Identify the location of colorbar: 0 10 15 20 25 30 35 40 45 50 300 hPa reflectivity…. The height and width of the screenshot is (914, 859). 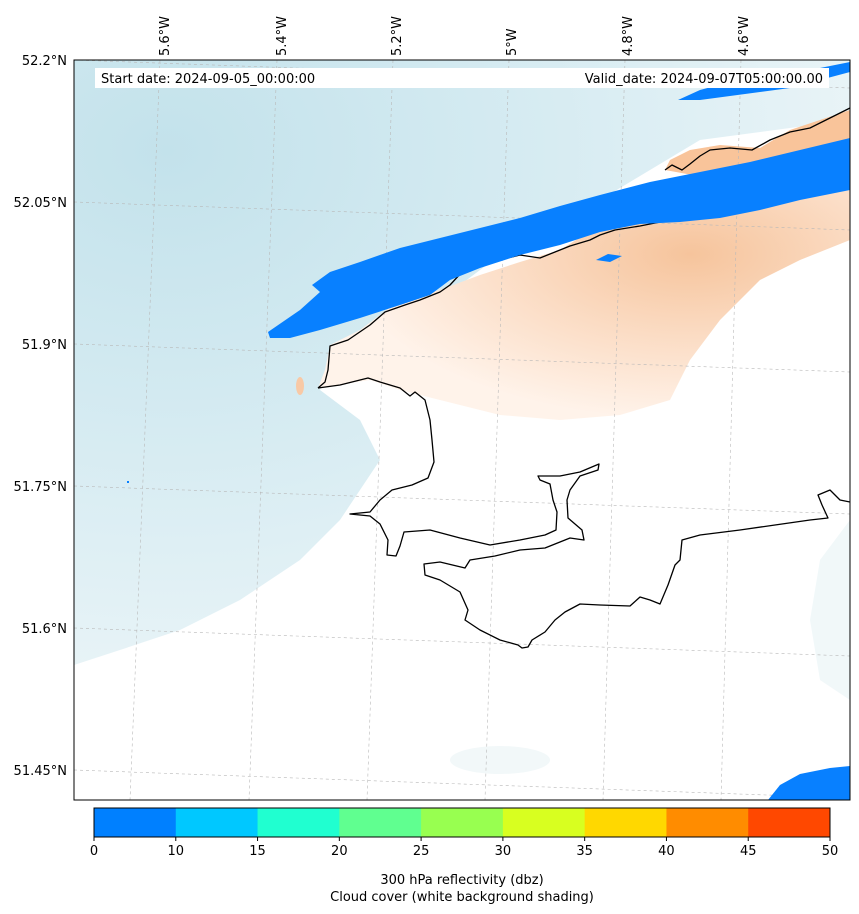
(464, 856).